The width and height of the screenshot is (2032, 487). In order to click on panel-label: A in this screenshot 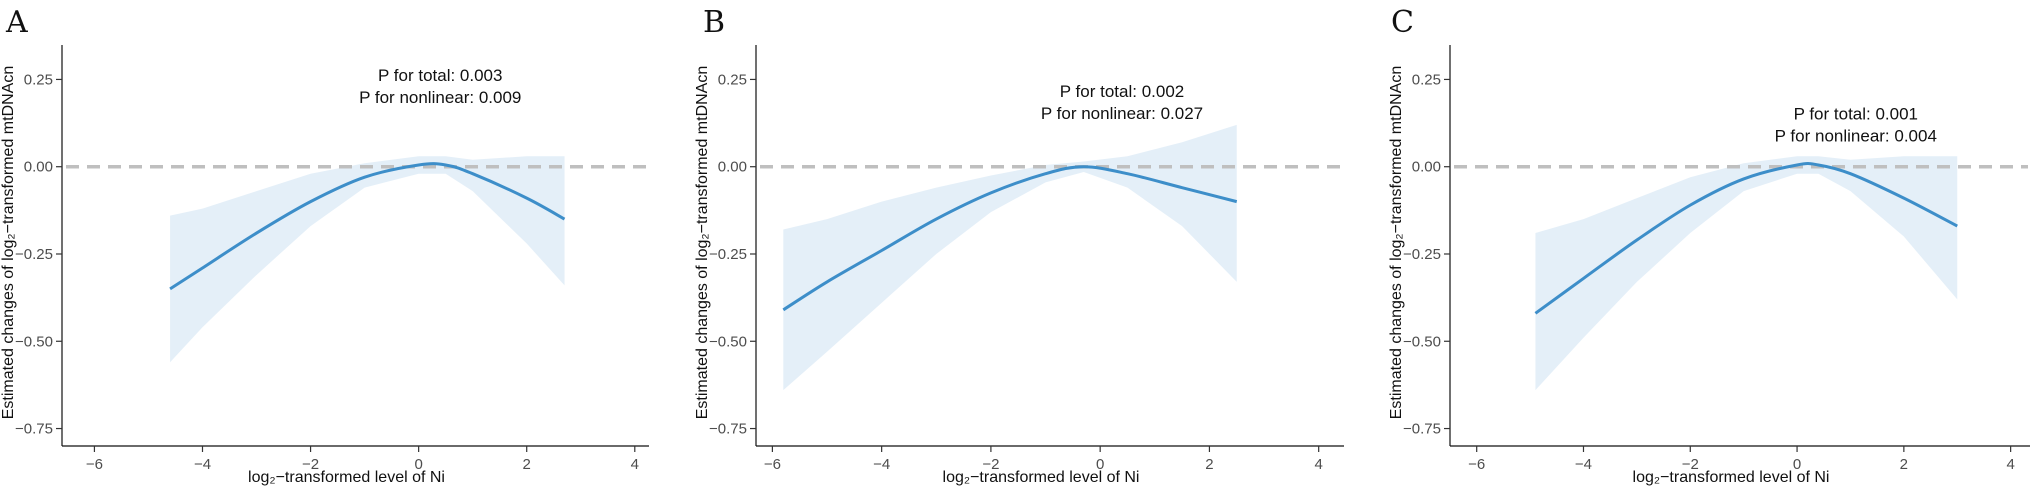, I will do `click(16, 22)`.